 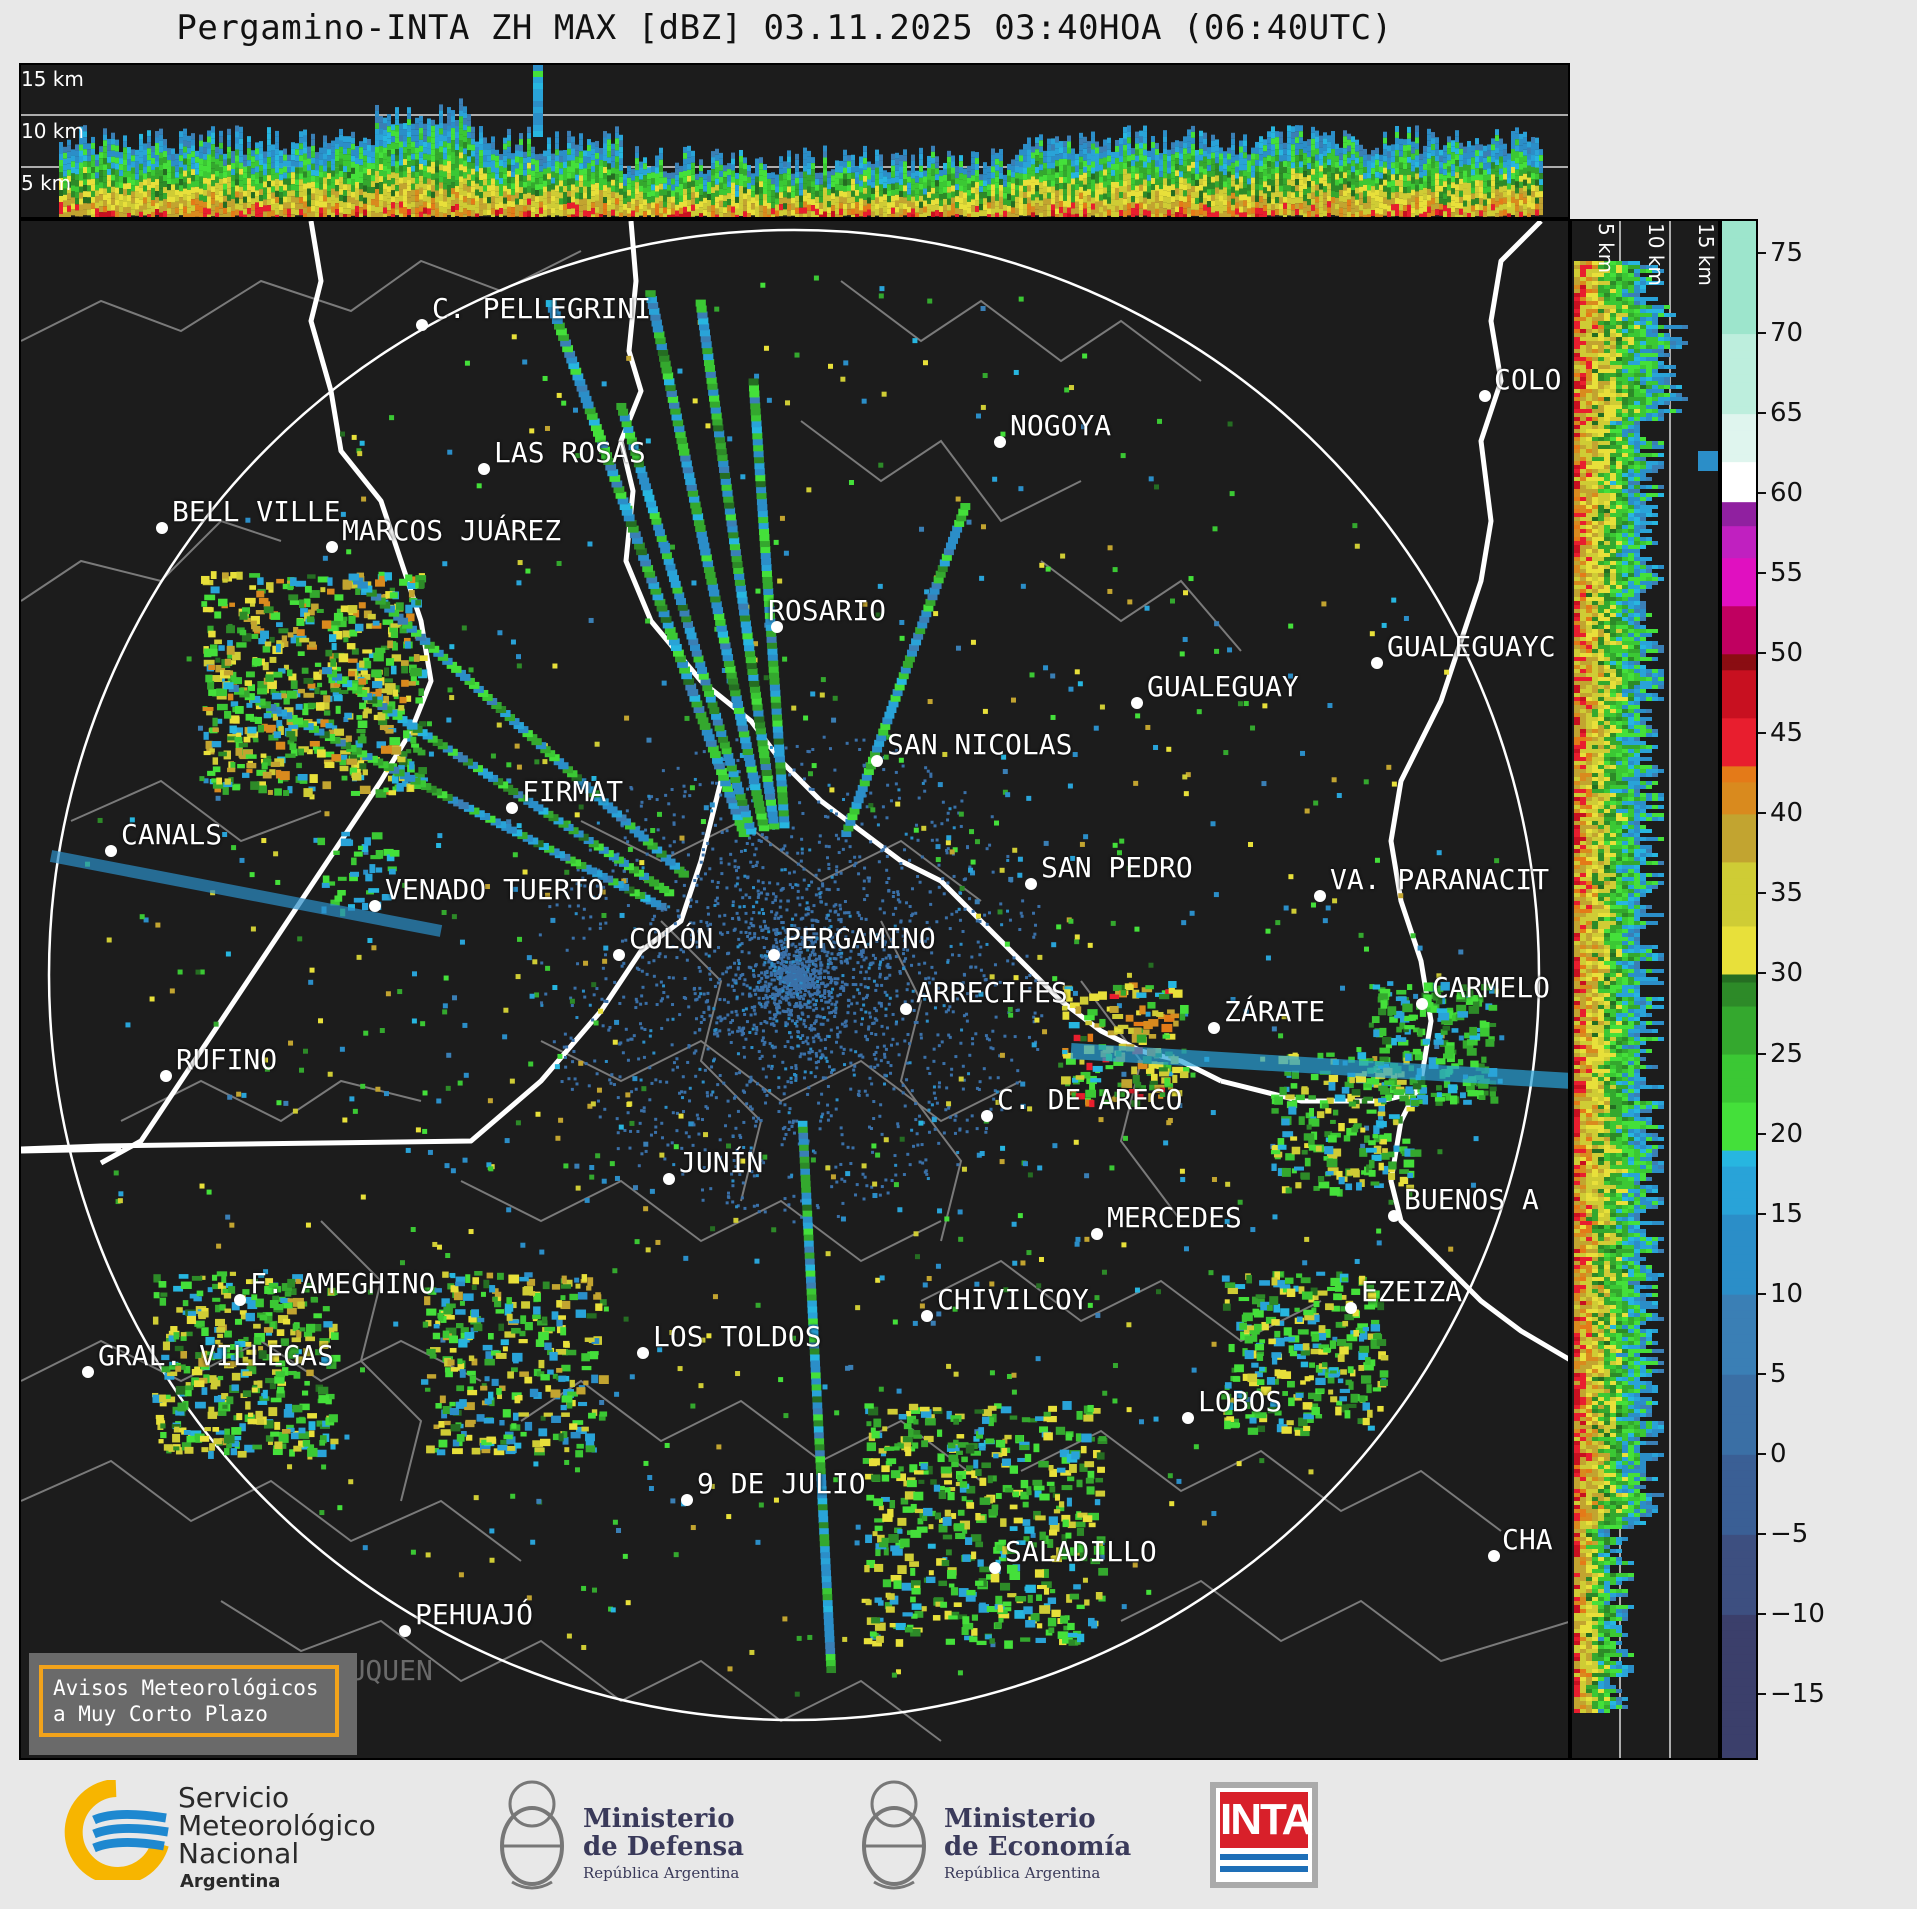 What do you see at coordinates (1645, 989) in the screenshot?
I see `right-cross-section-panel: 5 km 10 km 15 km` at bounding box center [1645, 989].